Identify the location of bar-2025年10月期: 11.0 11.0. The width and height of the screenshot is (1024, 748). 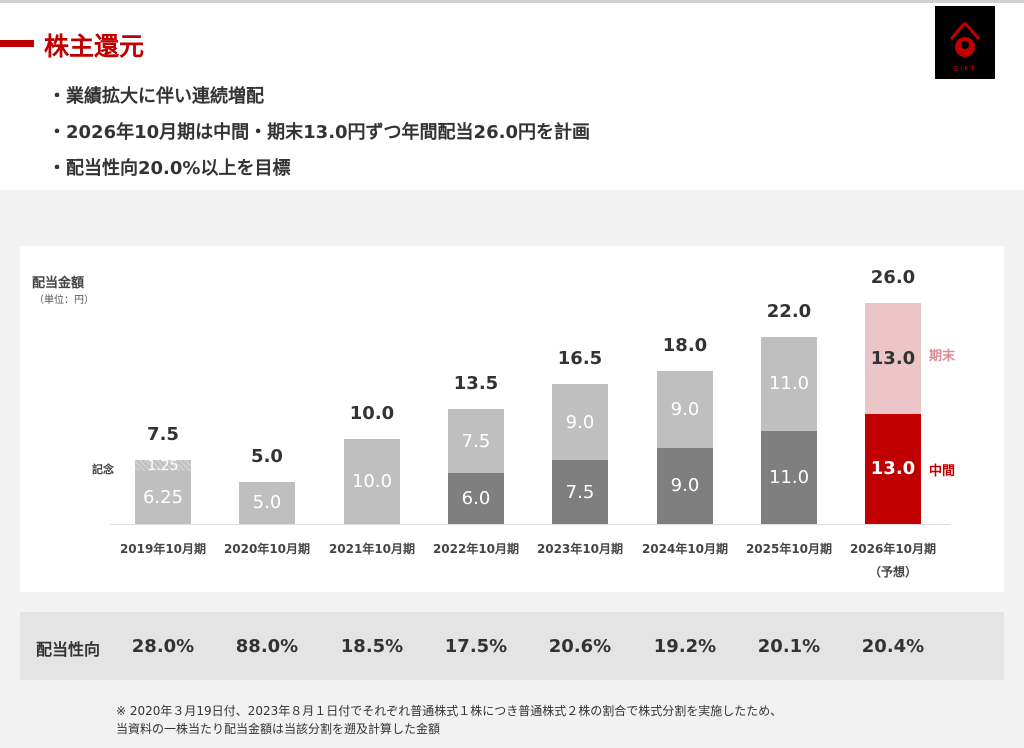
(789, 430).